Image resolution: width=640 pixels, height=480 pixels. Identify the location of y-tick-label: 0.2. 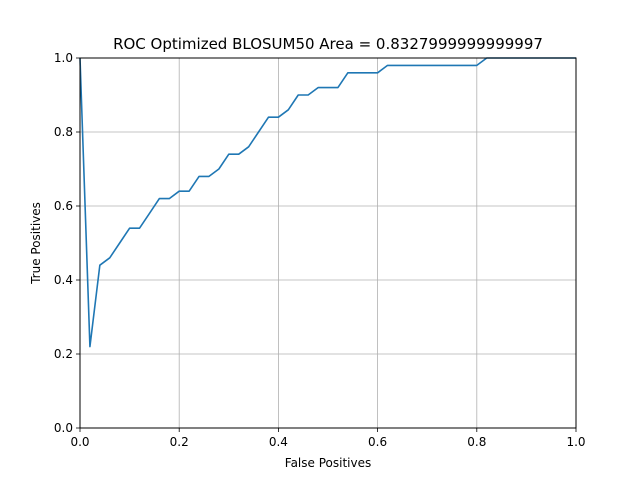
(63, 354).